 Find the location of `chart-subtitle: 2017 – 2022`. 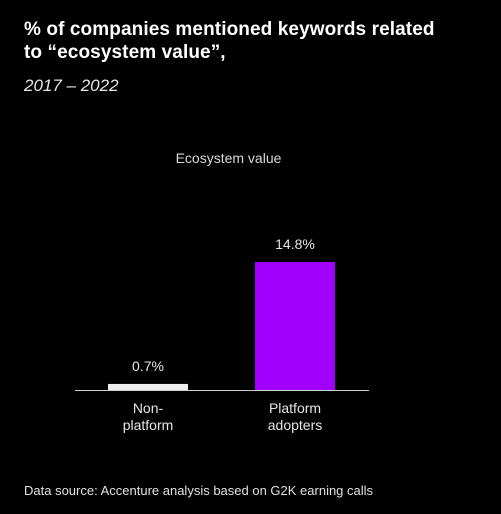

chart-subtitle: 2017 – 2022 is located at coordinates (71, 85).